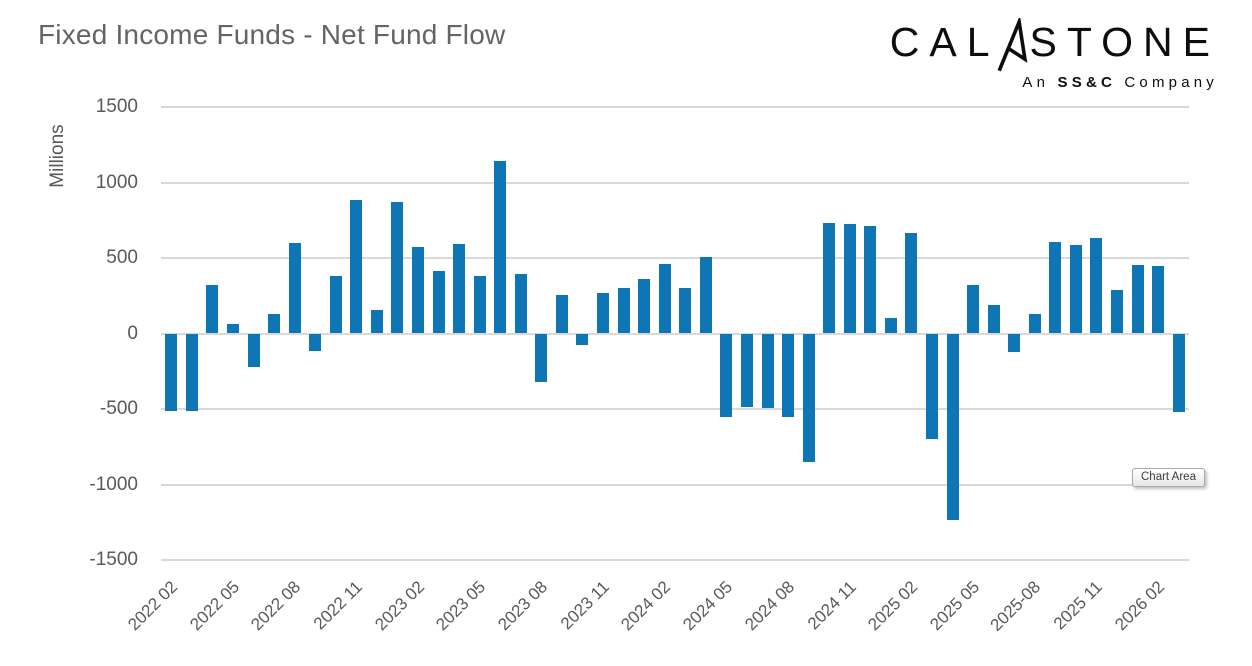 This screenshot has width=1252, height=666. What do you see at coordinates (276, 606) in the screenshot?
I see `x-tick-label-2022-08: 2022 08` at bounding box center [276, 606].